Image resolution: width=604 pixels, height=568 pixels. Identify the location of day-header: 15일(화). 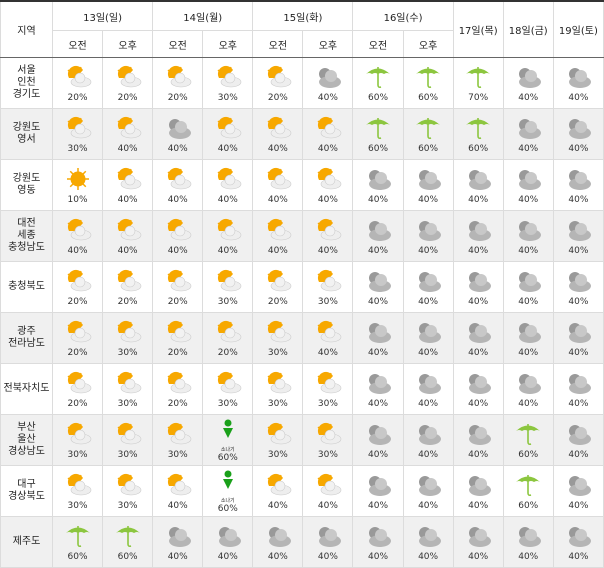
(303, 15).